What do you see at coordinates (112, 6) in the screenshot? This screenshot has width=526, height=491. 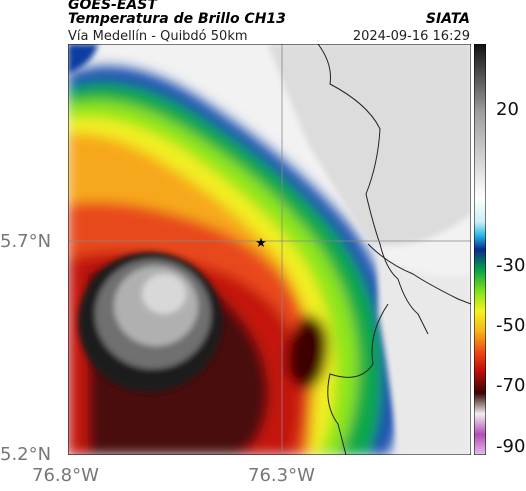 I see `satellite-label: GOES-EAST` at bounding box center [112, 6].